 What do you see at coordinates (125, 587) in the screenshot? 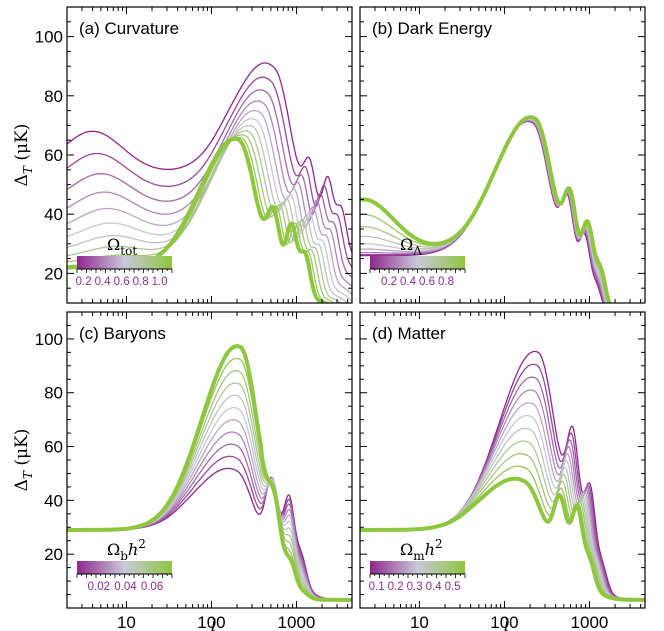
I see `colorbar-tick-label: 0.04` at bounding box center [125, 587].